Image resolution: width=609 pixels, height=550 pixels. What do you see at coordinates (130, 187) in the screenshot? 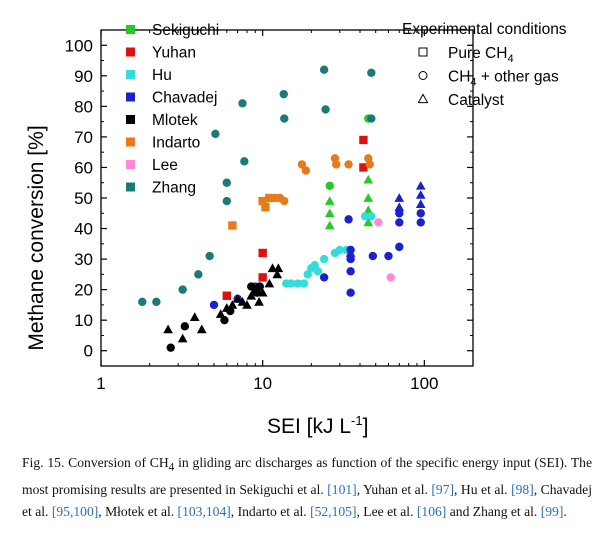
I see `legend-swatch-zhang` at bounding box center [130, 187].